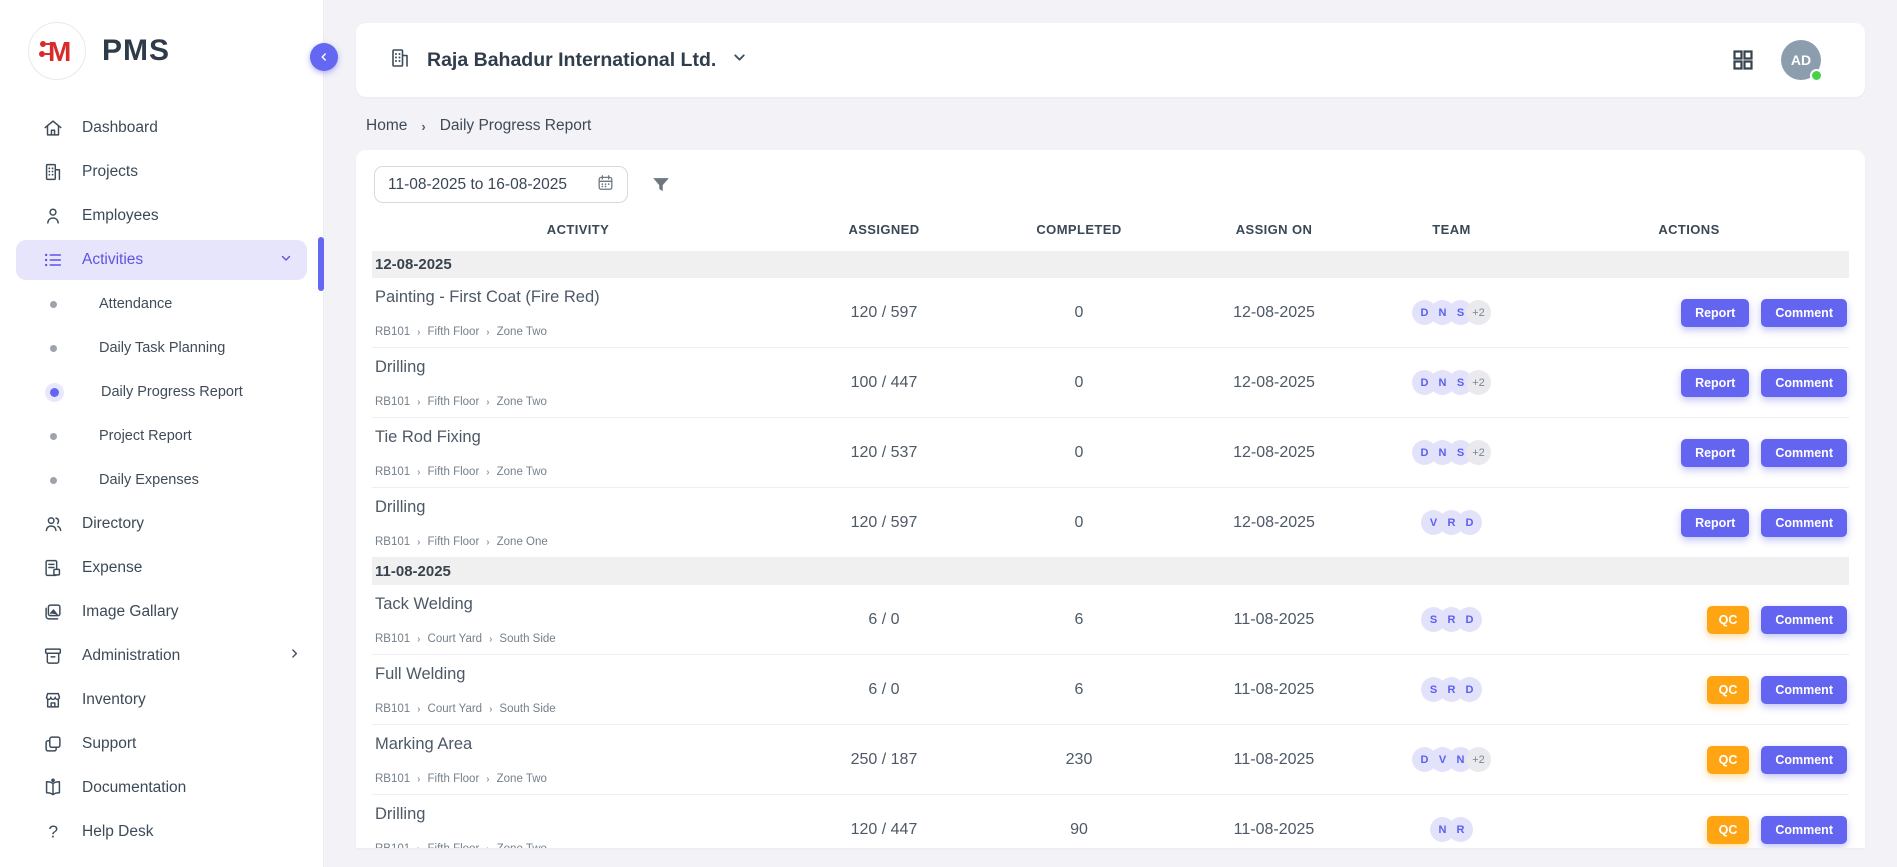 This screenshot has height=867, width=1897. I want to click on sidebar-item-expense: Expense, so click(161, 568).